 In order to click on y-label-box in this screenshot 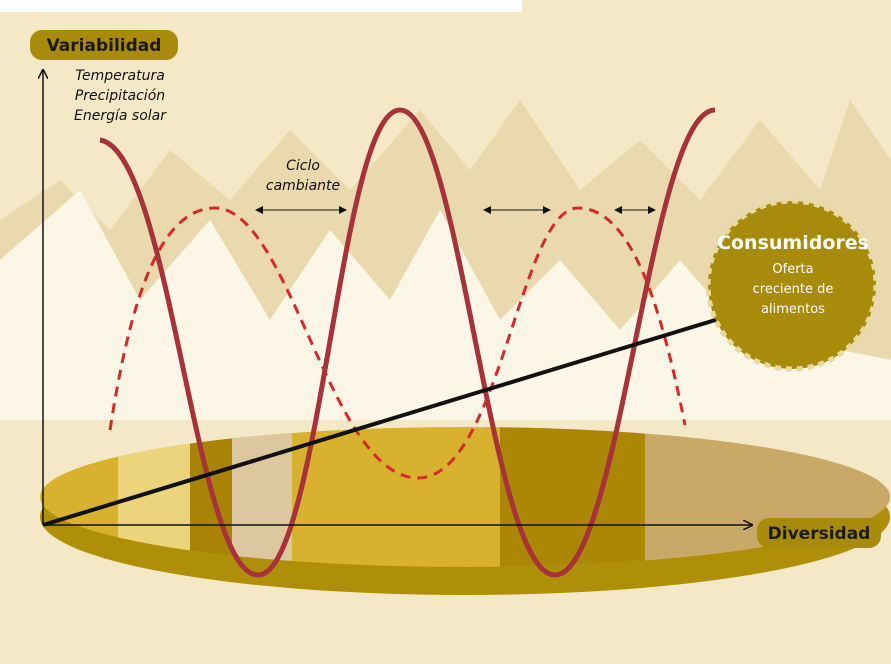, I will do `click(104, 45)`.